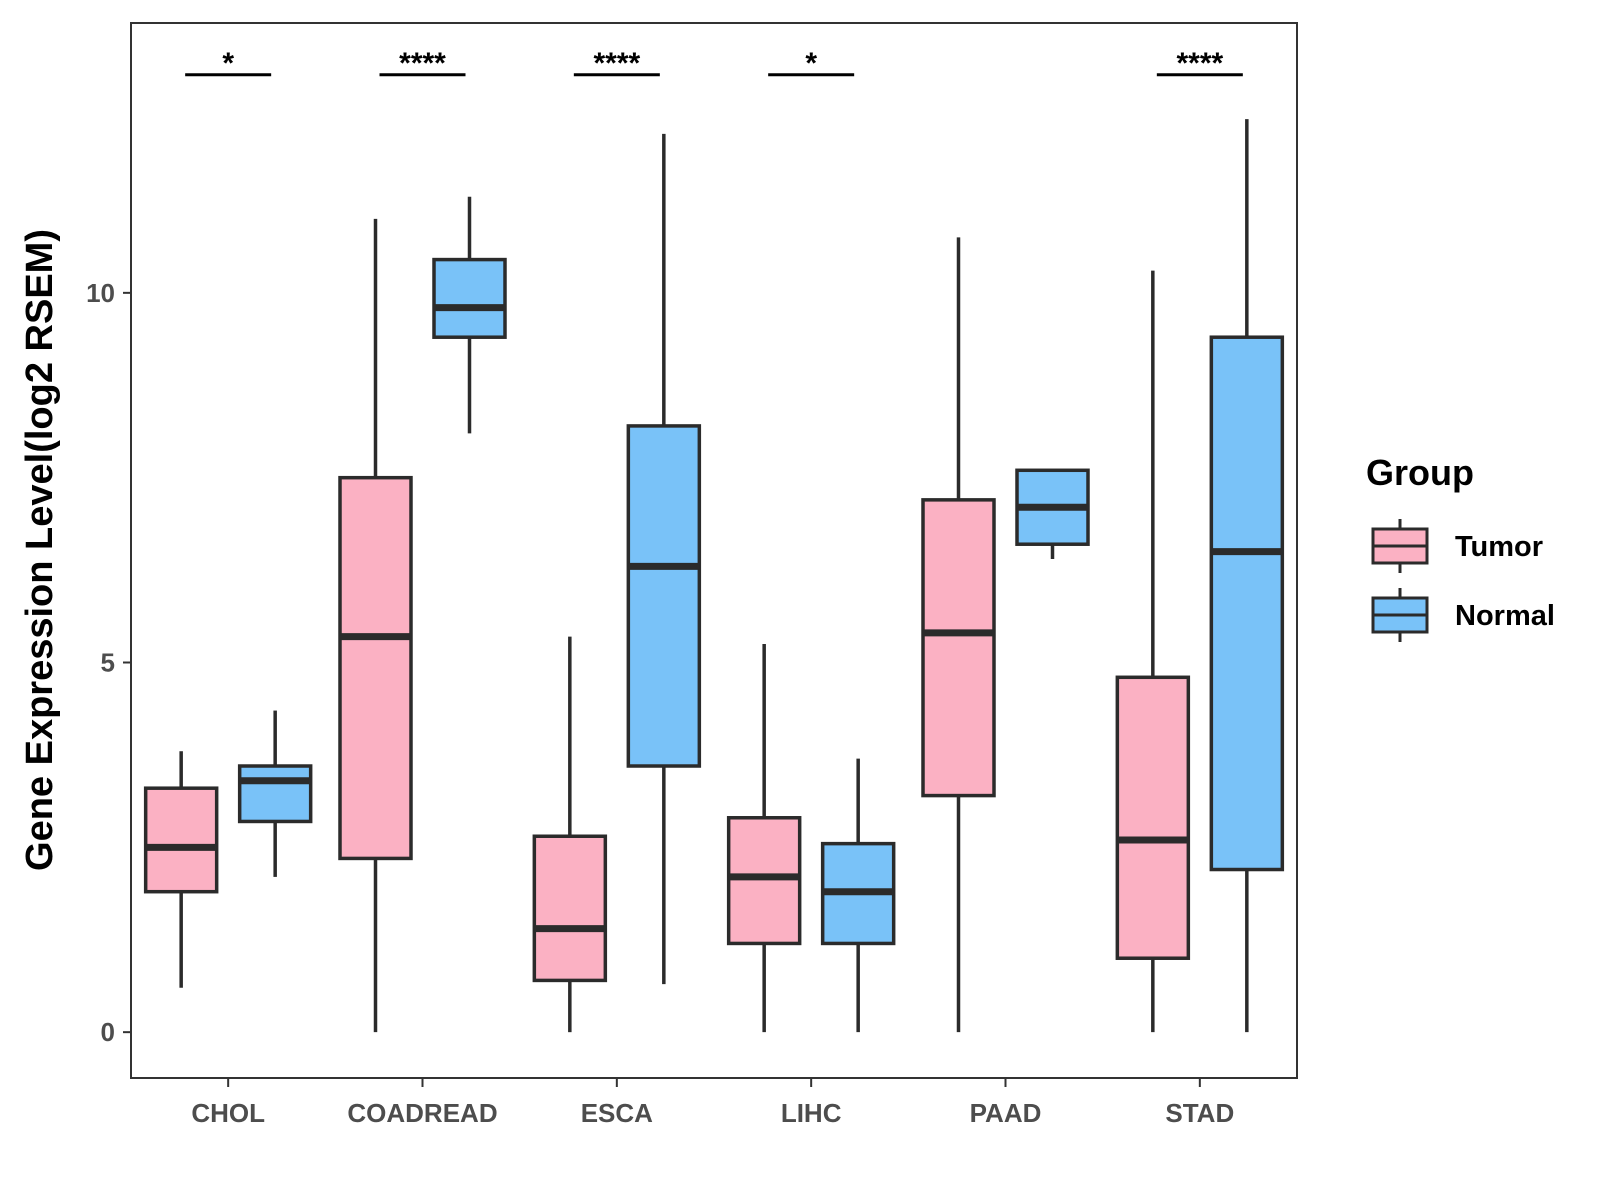  Describe the element at coordinates (1006, 1113) in the screenshot. I see `x-tick-label-paad: PAAD` at that location.